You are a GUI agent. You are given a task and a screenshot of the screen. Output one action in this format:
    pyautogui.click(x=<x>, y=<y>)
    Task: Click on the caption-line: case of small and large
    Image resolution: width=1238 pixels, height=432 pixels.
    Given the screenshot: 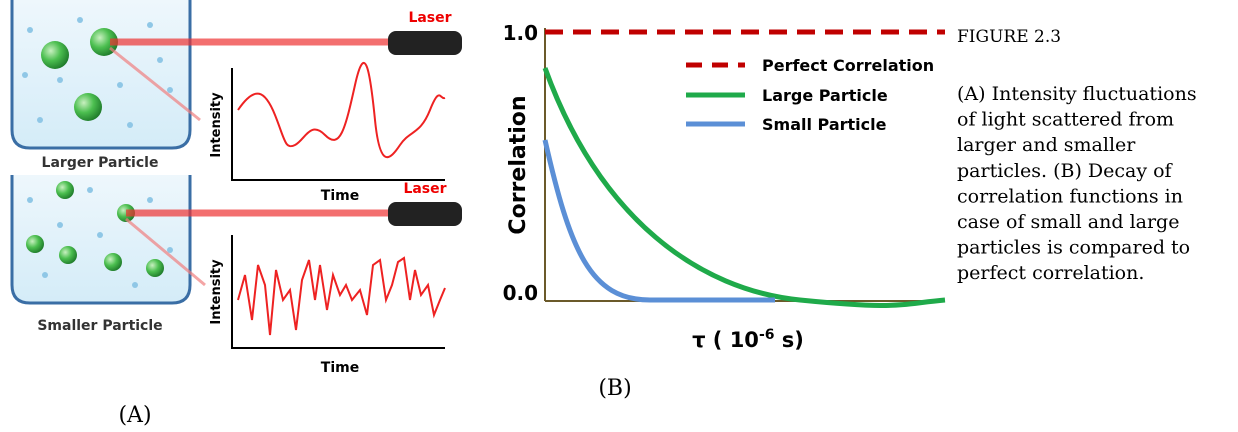 What is the action you would take?
    pyautogui.click(x=1068, y=222)
    